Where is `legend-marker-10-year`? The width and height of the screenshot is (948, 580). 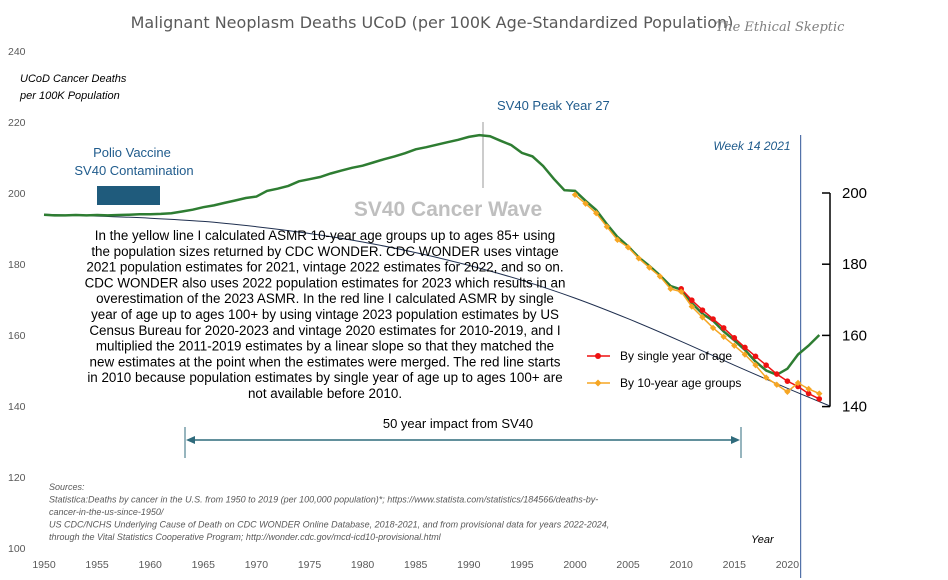 legend-marker-10-year is located at coordinates (598, 383).